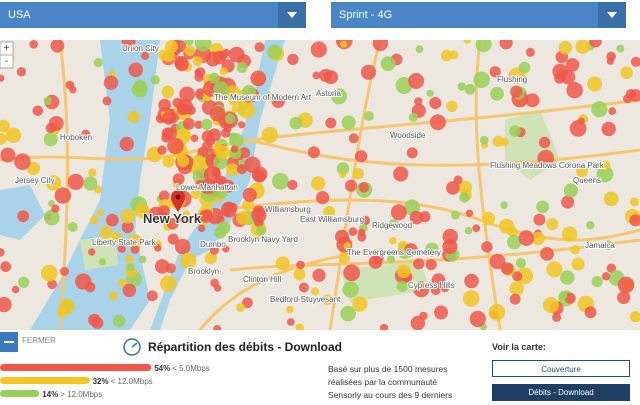  I want to click on network-select: Sprint - 4G, so click(478, 15).